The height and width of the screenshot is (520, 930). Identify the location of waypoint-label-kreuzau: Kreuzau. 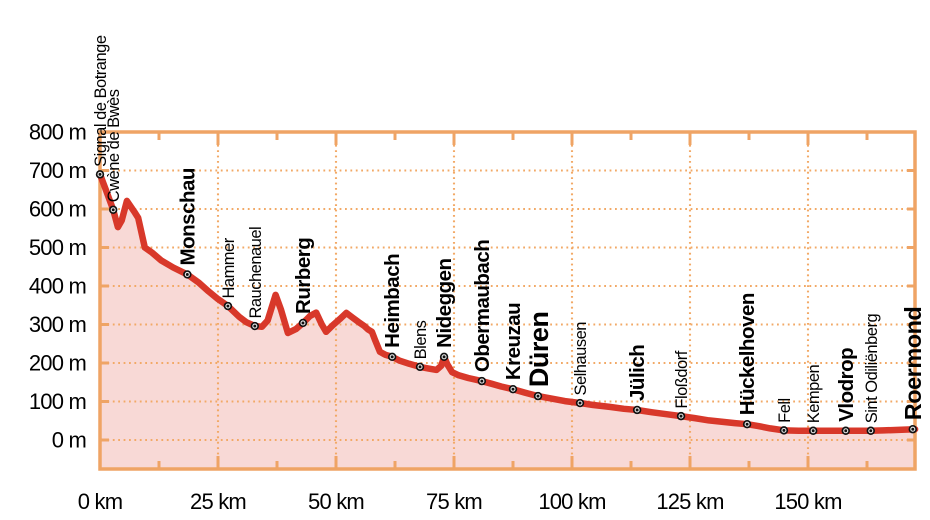
(513, 341).